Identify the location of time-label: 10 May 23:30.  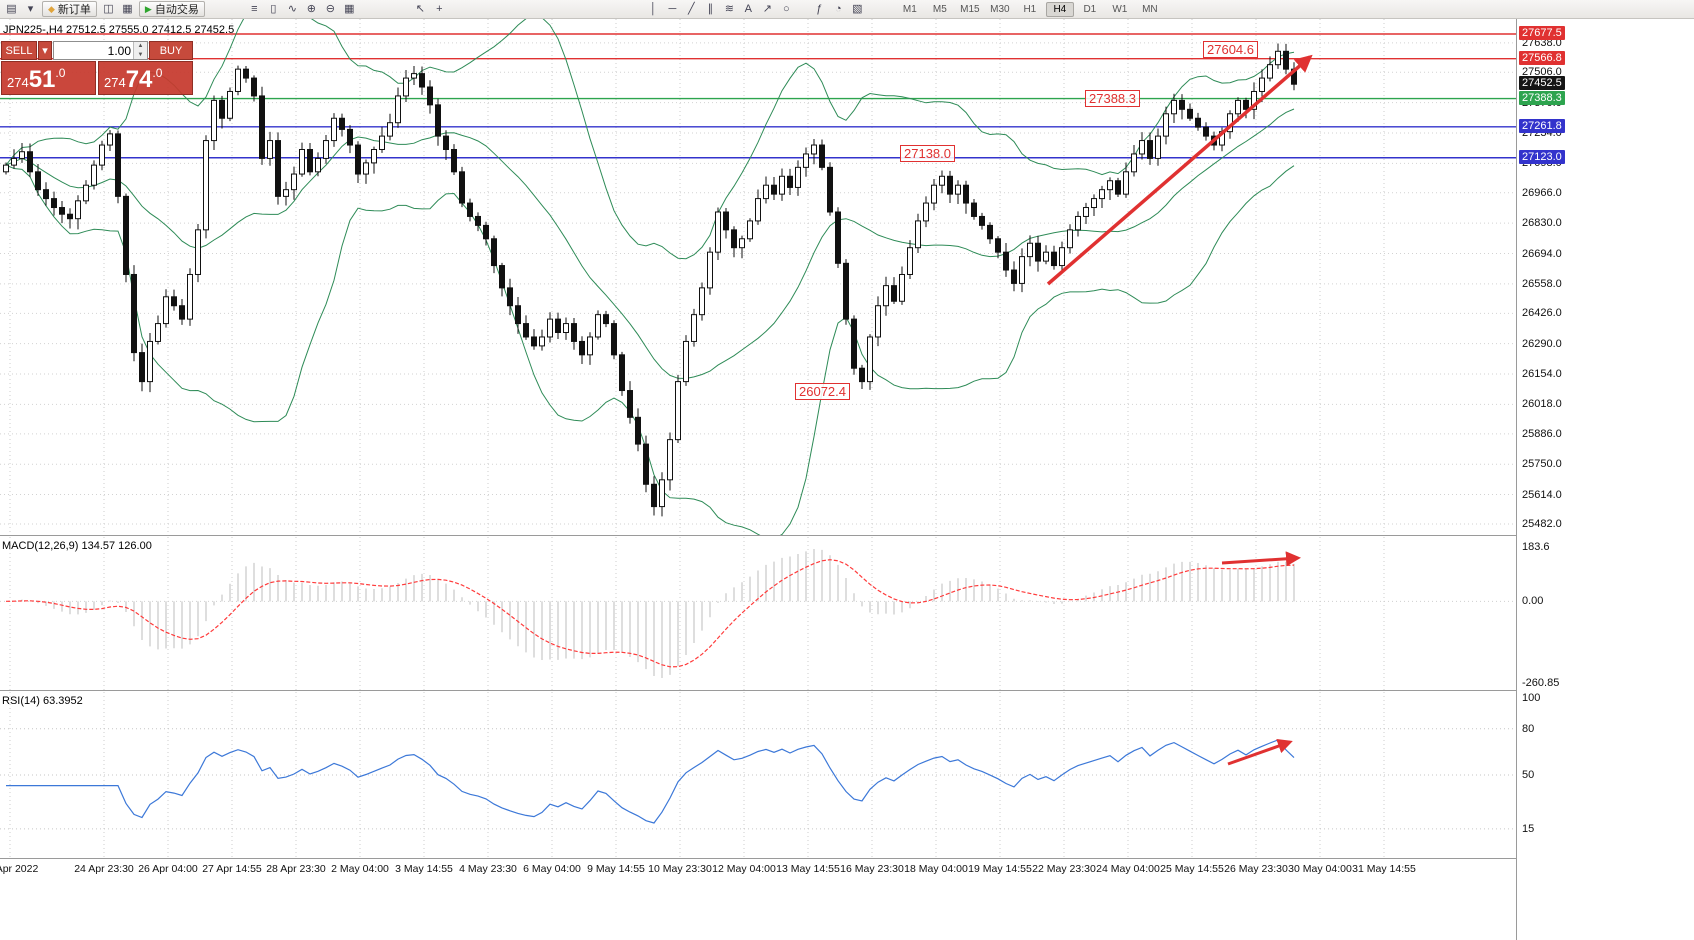
(680, 869).